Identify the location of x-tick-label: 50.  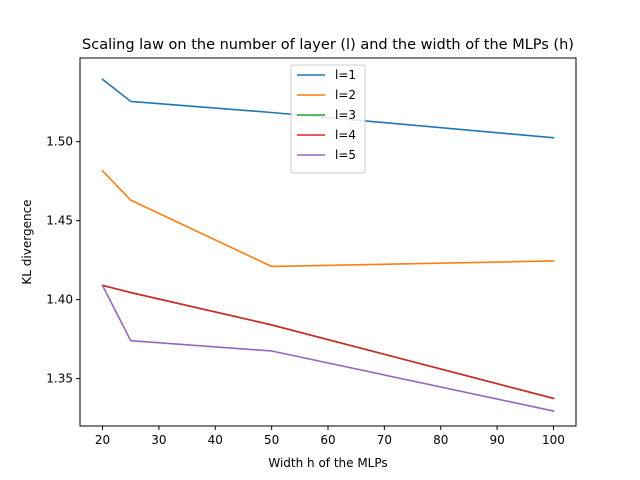
(271, 440).